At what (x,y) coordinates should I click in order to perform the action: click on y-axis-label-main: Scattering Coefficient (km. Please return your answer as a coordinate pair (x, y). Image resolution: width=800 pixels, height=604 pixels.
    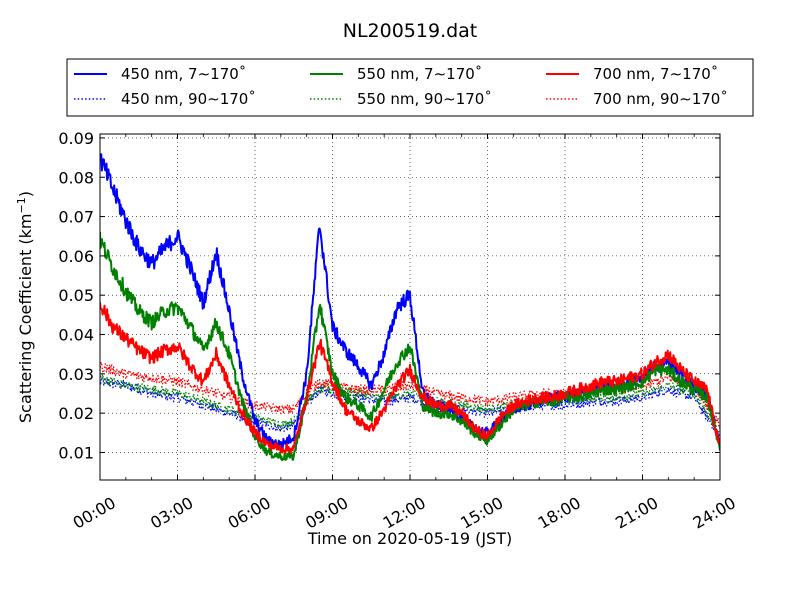
    Looking at the image, I should click on (25, 318).